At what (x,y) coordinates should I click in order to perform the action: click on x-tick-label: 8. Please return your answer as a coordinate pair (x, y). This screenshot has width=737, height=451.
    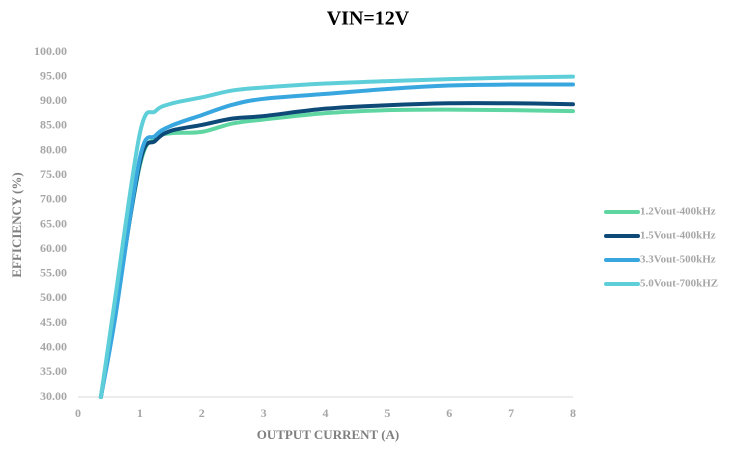
    Looking at the image, I should click on (573, 413).